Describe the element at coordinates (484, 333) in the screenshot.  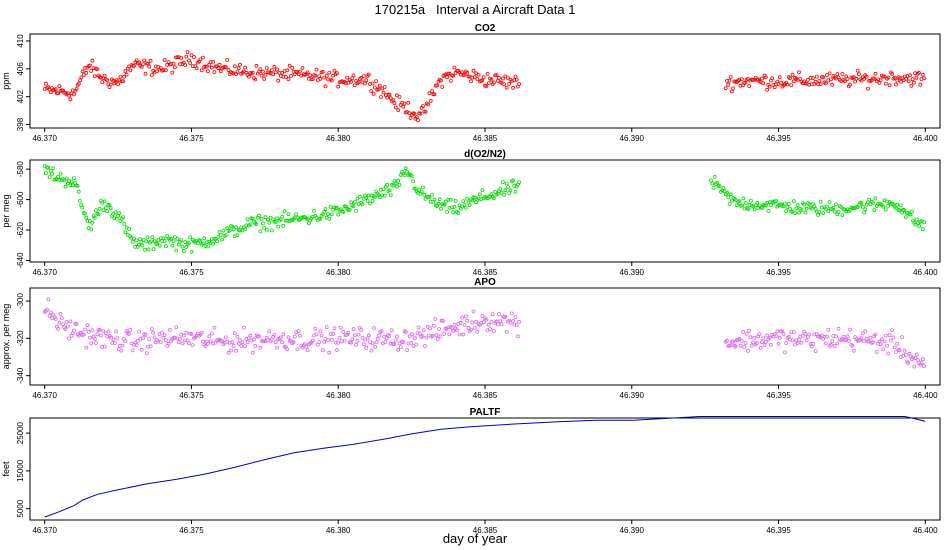
I see `series-points` at that location.